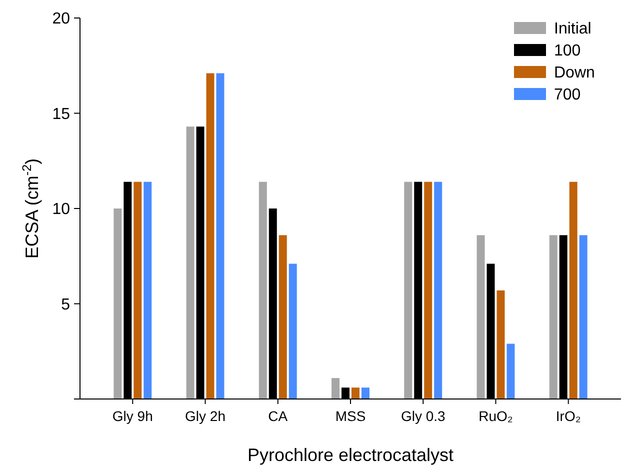 Image resolution: width=629 pixels, height=469 pixels. I want to click on x-tick-label: Gly 0.3, so click(423, 416).